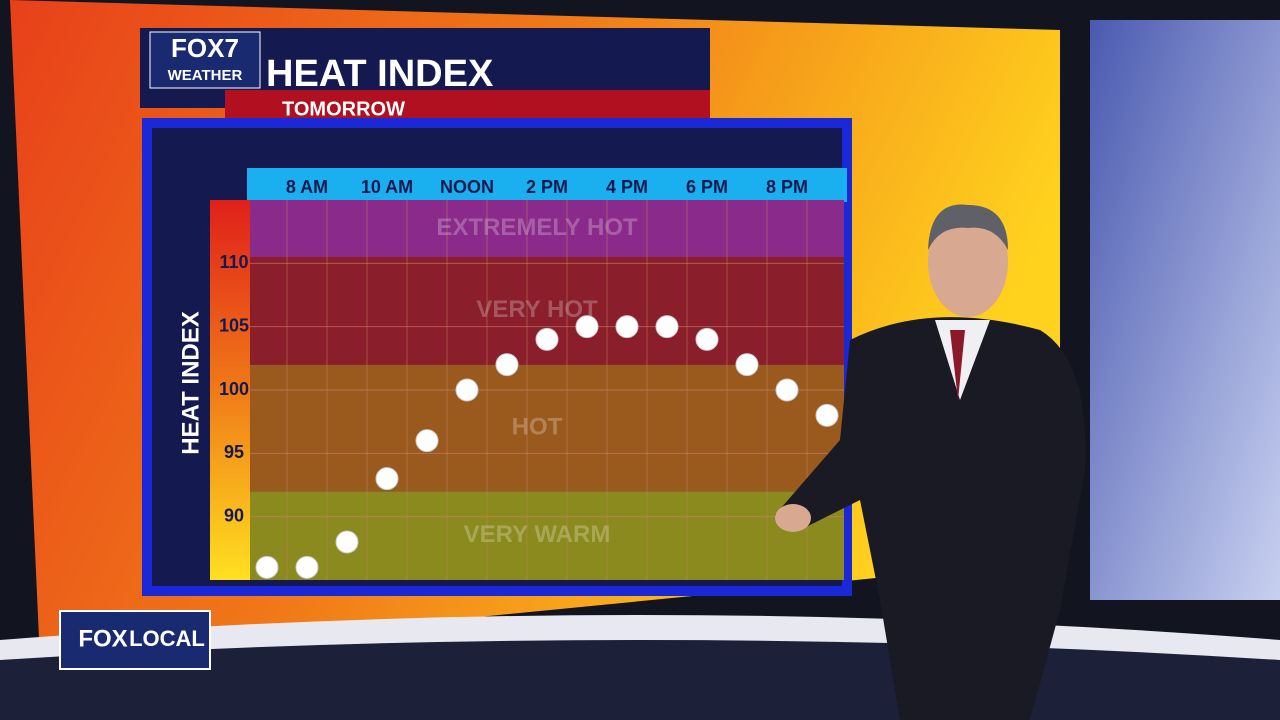  Describe the element at coordinates (167, 638) in the screenshot. I see `bug-right: LOCAL` at that location.